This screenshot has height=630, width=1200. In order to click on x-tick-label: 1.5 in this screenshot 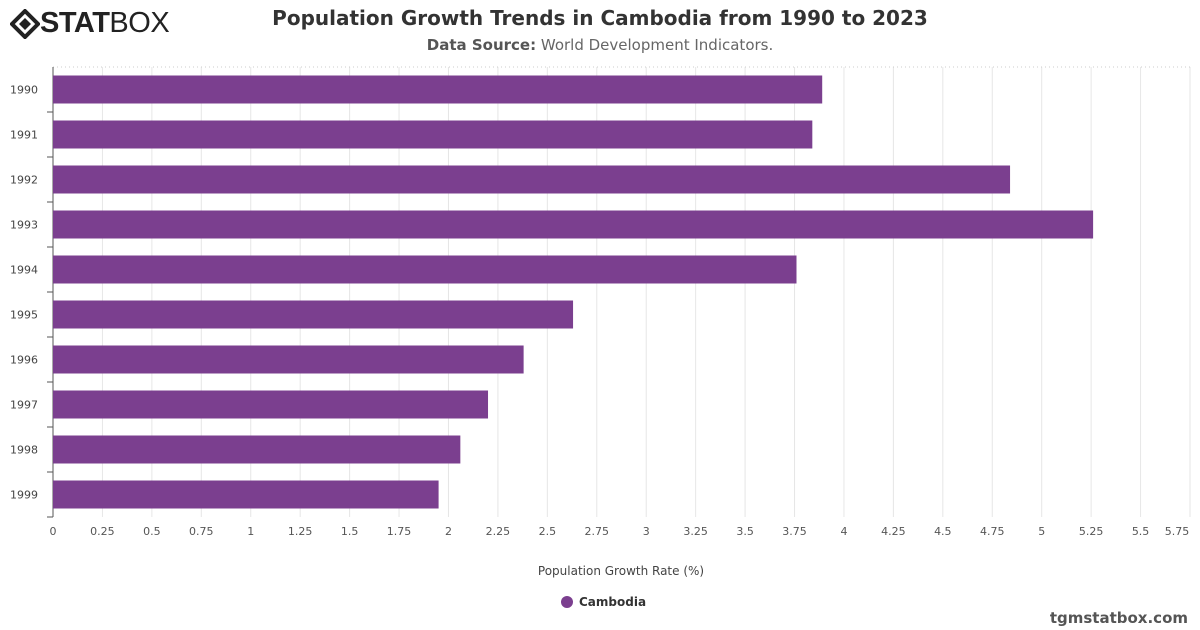, I will do `click(350, 531)`.